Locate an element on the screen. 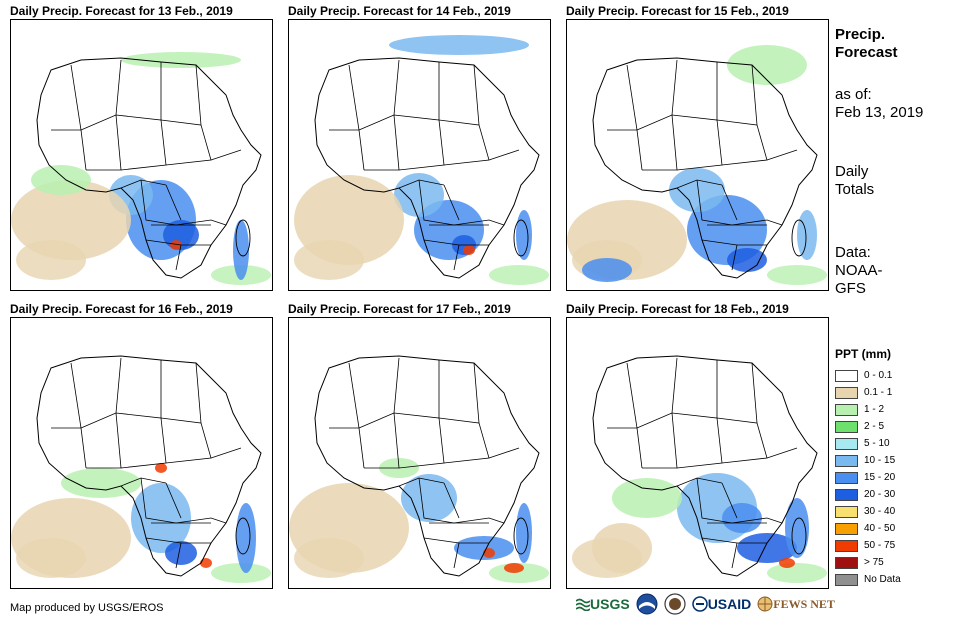 This screenshot has width=967, height=626. legend-label: 15 - 20 is located at coordinates (880, 477).